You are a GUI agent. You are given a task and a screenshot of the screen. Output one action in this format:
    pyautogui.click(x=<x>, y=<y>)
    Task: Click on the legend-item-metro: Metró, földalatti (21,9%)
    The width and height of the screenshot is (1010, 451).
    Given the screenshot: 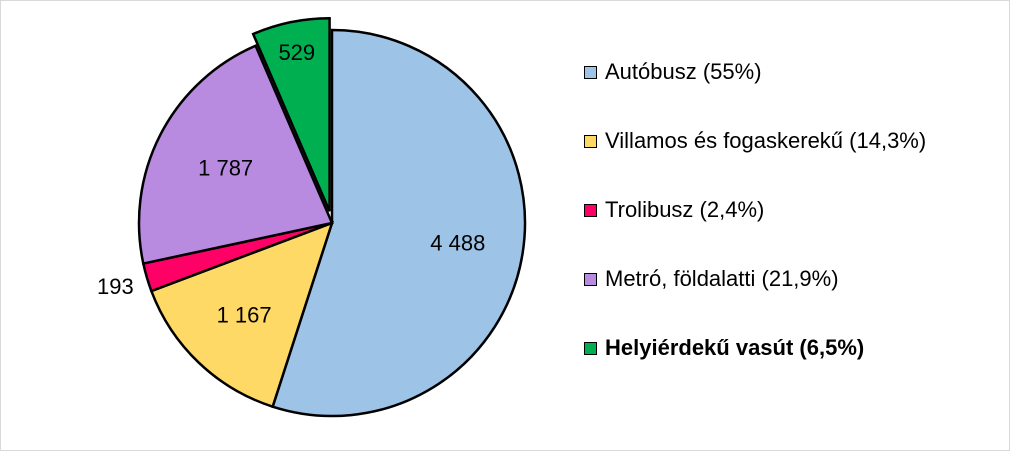 What is the action you would take?
    pyautogui.click(x=755, y=279)
    